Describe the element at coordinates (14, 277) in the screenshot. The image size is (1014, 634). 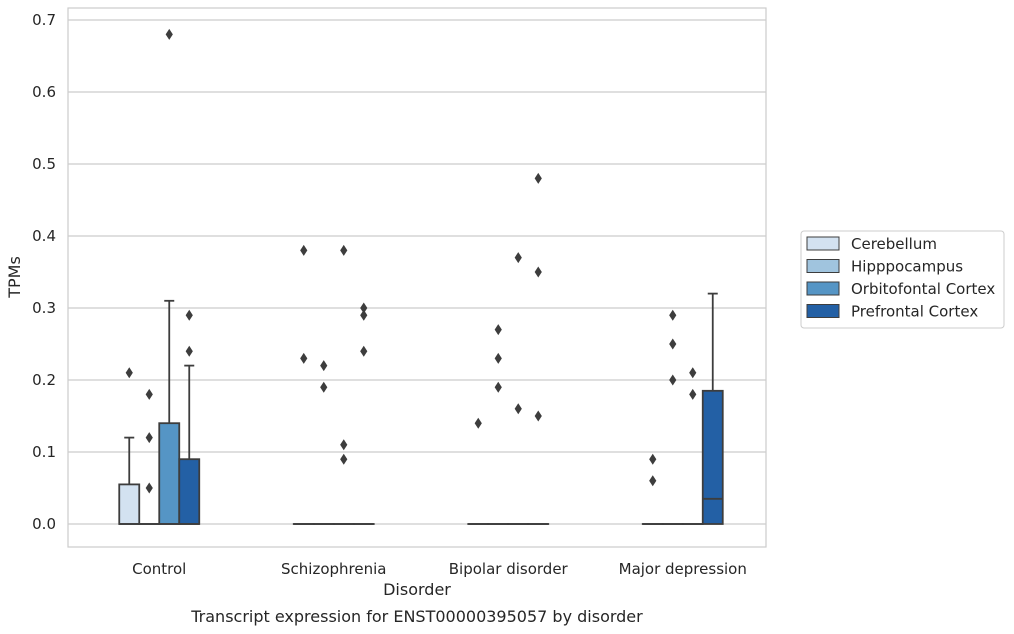
I see `y-axis-title: TPMs` at that location.